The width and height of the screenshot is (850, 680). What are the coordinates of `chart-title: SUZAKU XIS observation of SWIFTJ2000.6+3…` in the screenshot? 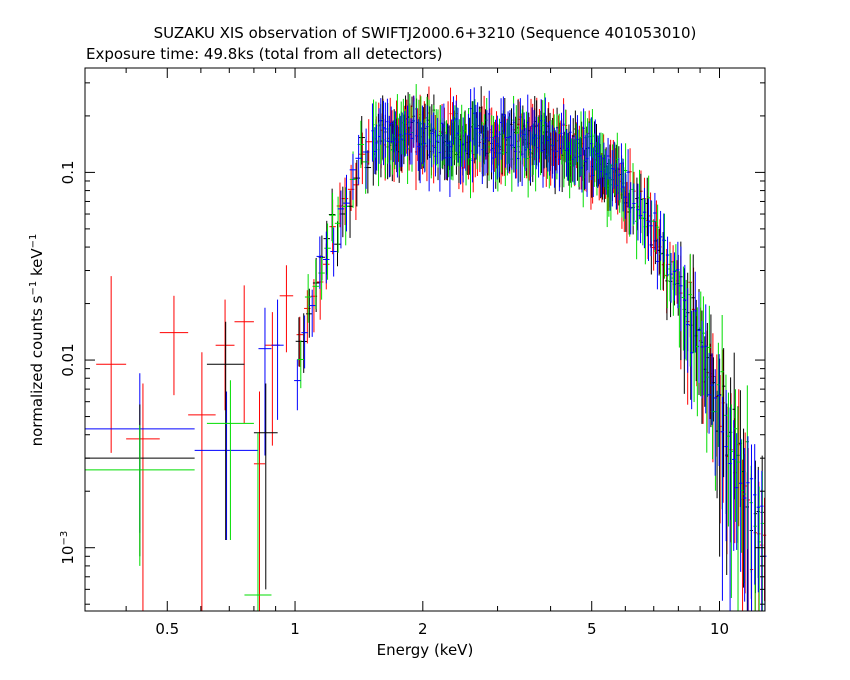 It's located at (425, 33).